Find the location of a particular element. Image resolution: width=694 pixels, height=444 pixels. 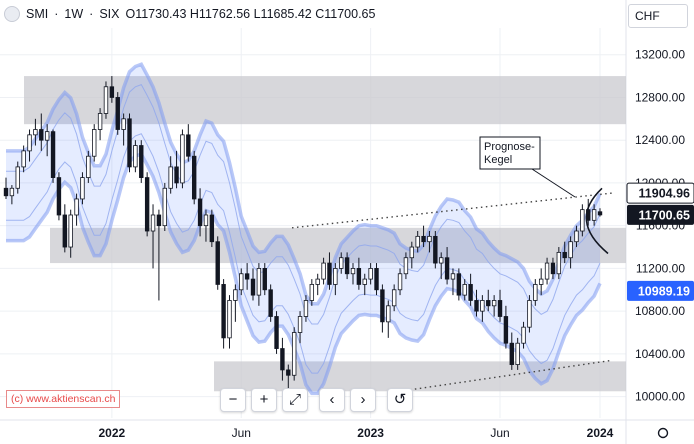

zoom-out-button: − is located at coordinates (233, 400).